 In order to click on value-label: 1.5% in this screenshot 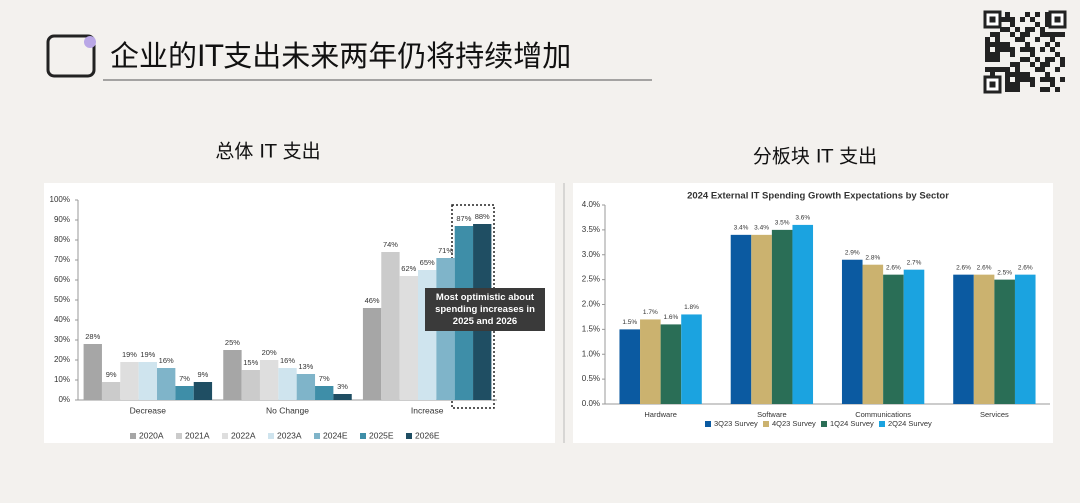, I will do `click(629, 322)`.